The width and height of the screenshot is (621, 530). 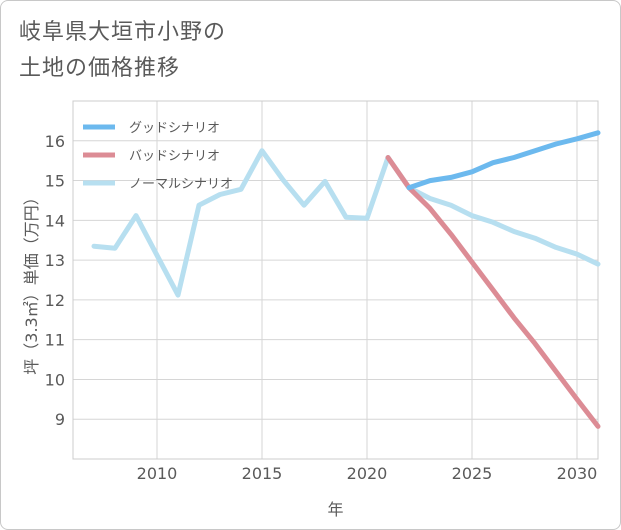 I want to click on y-tick-label: 11, so click(x=55, y=340).